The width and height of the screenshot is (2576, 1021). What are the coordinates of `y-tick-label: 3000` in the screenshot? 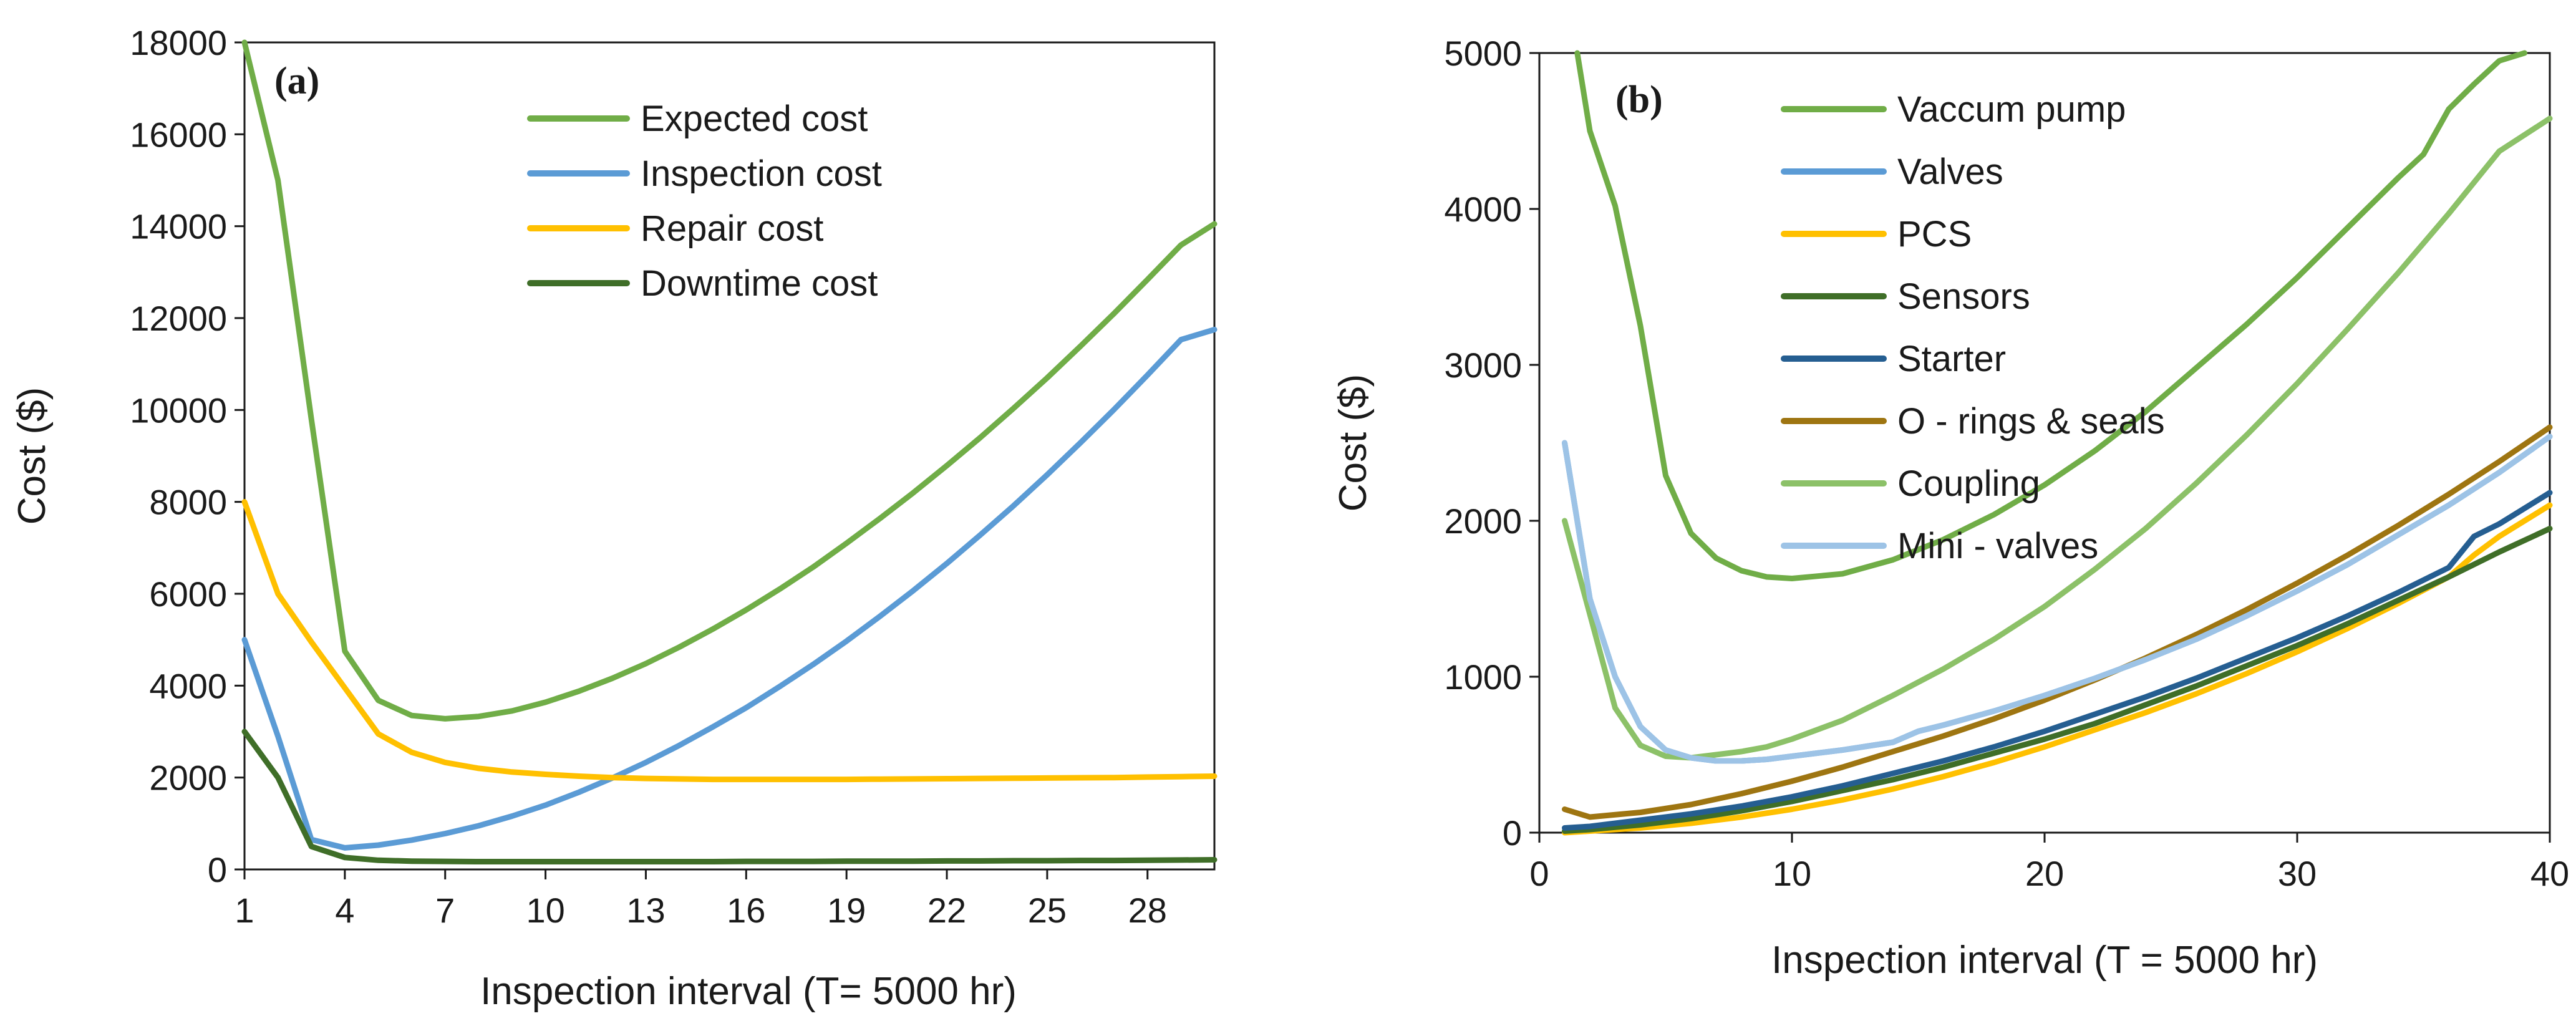 It's located at (1483, 365).